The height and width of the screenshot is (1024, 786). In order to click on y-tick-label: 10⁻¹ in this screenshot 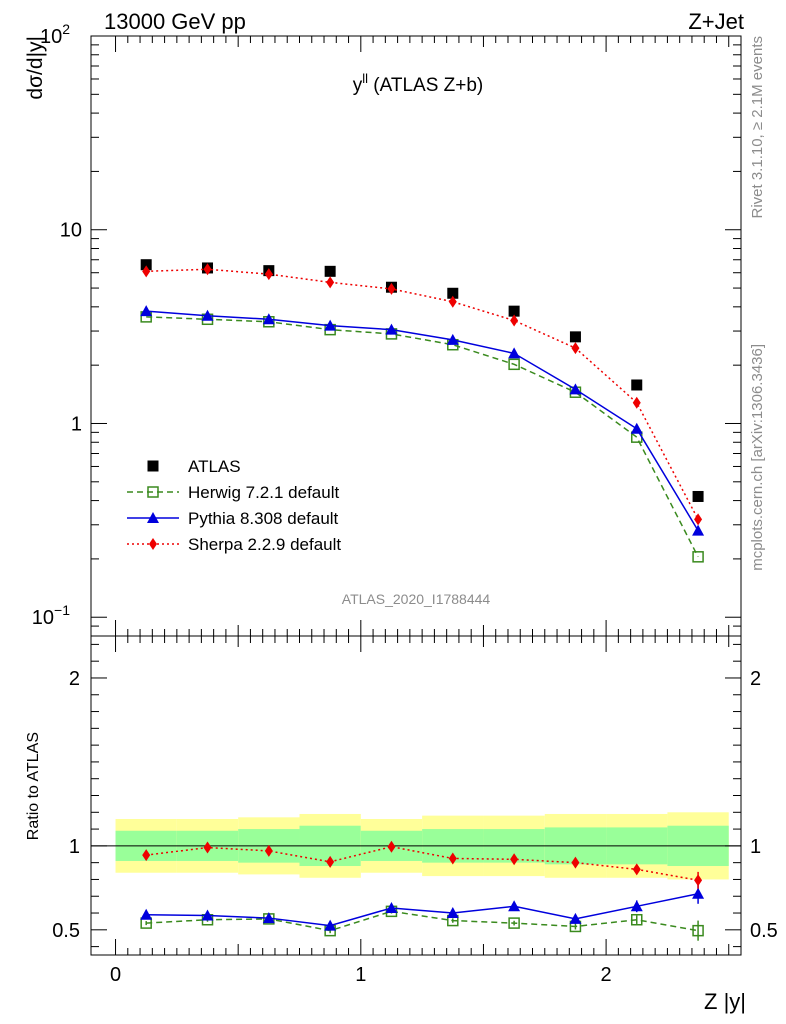, I will do `click(51, 615)`.